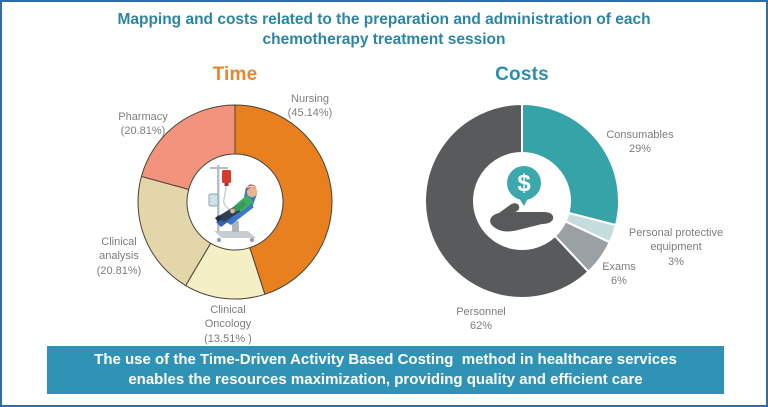  What do you see at coordinates (384, 39) in the screenshot?
I see `figure-title-line2: chemotherapy treatment session` at bounding box center [384, 39].